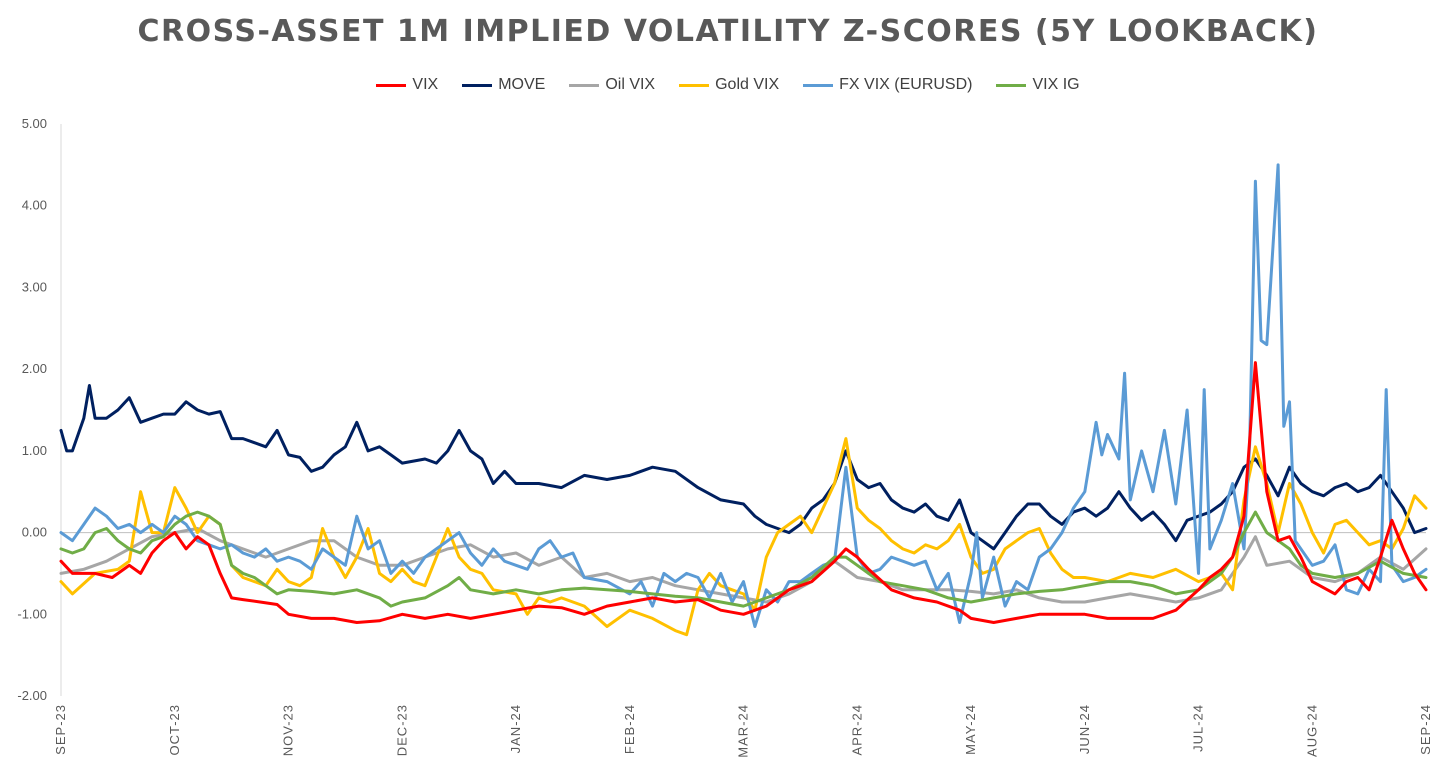  What do you see at coordinates (970, 729) in the screenshot?
I see `x-tick-label: MAY-24` at bounding box center [970, 729].